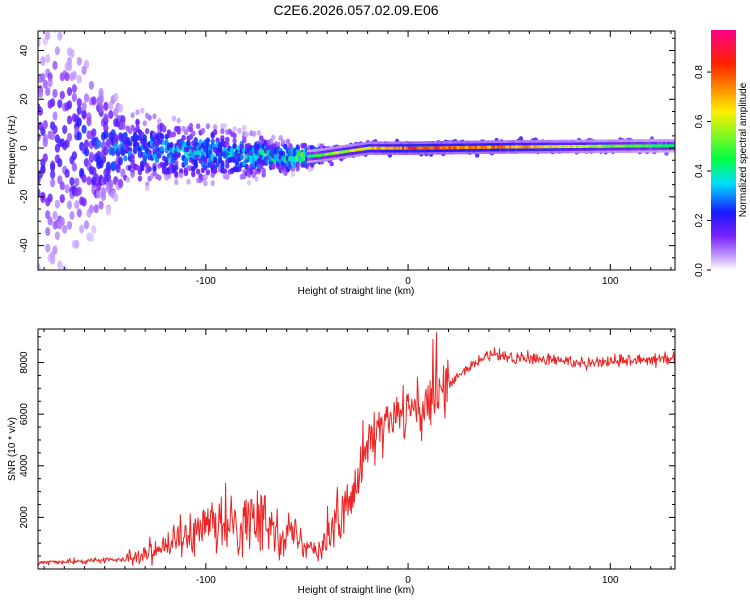 The height and width of the screenshot is (600, 750). I want to click on x-tick-label: 100, so click(610, 580).